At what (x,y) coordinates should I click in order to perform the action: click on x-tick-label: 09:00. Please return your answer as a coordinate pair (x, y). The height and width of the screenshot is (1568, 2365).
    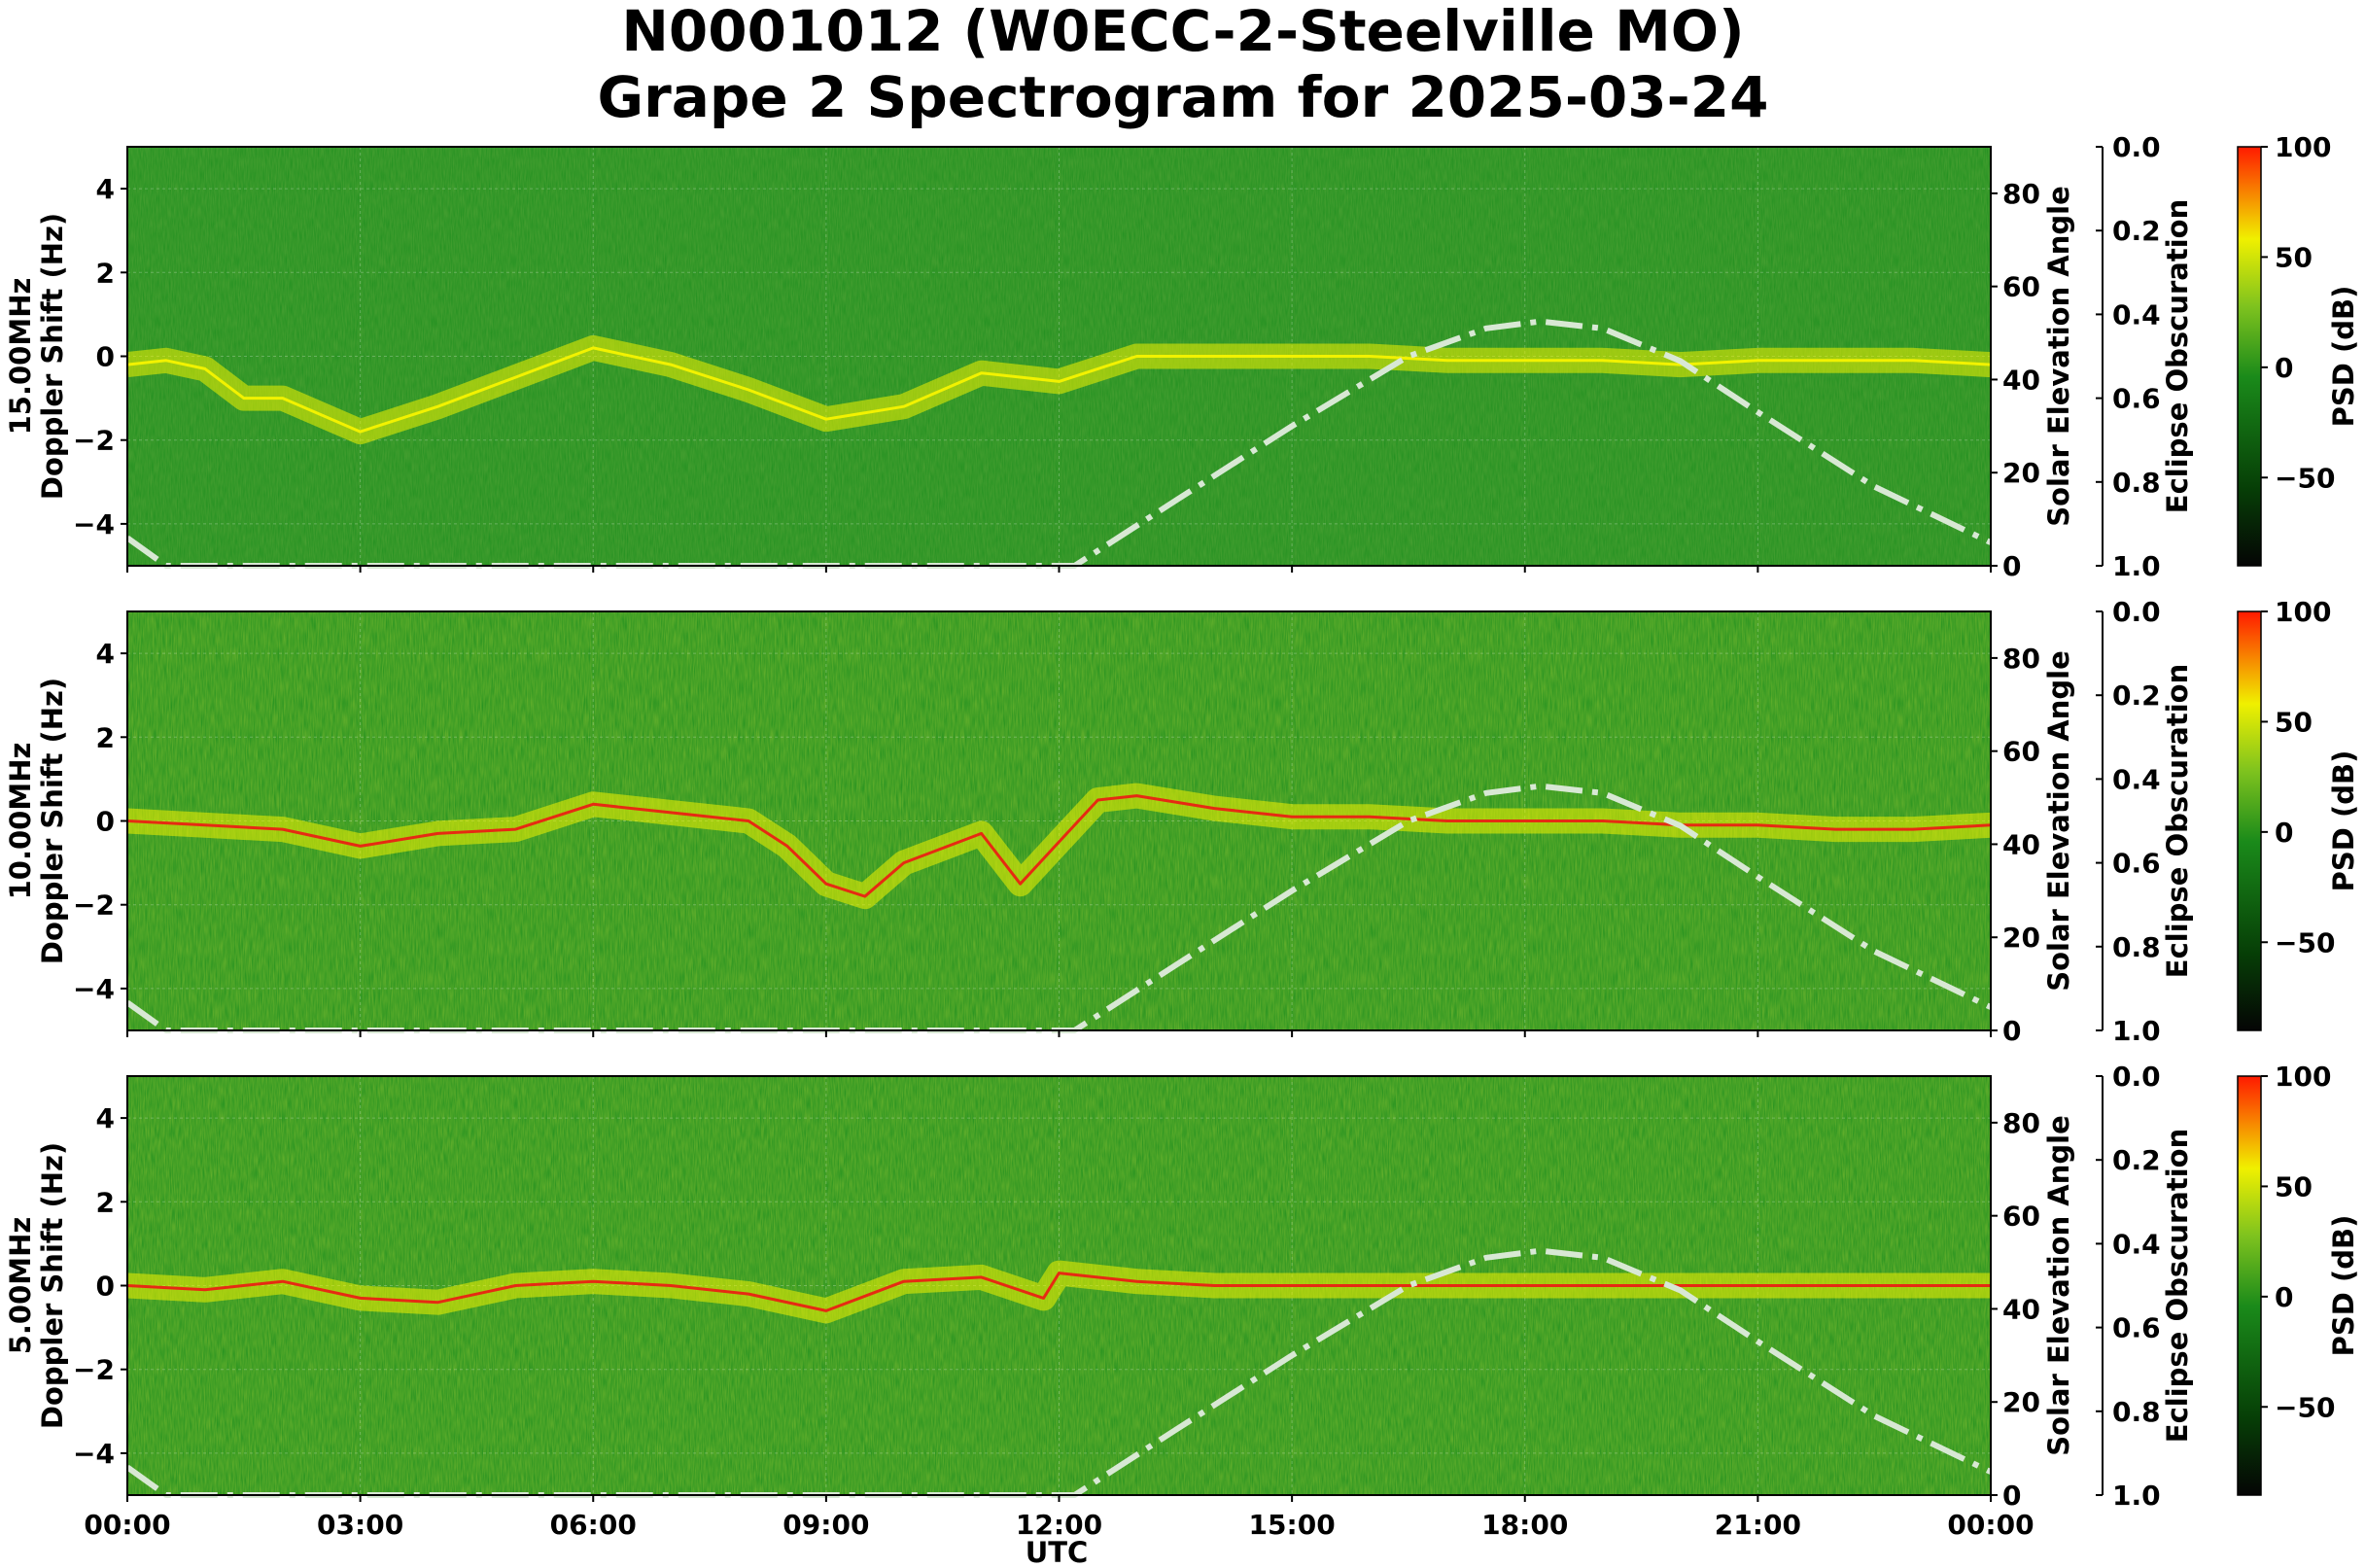
    Looking at the image, I should click on (826, 1525).